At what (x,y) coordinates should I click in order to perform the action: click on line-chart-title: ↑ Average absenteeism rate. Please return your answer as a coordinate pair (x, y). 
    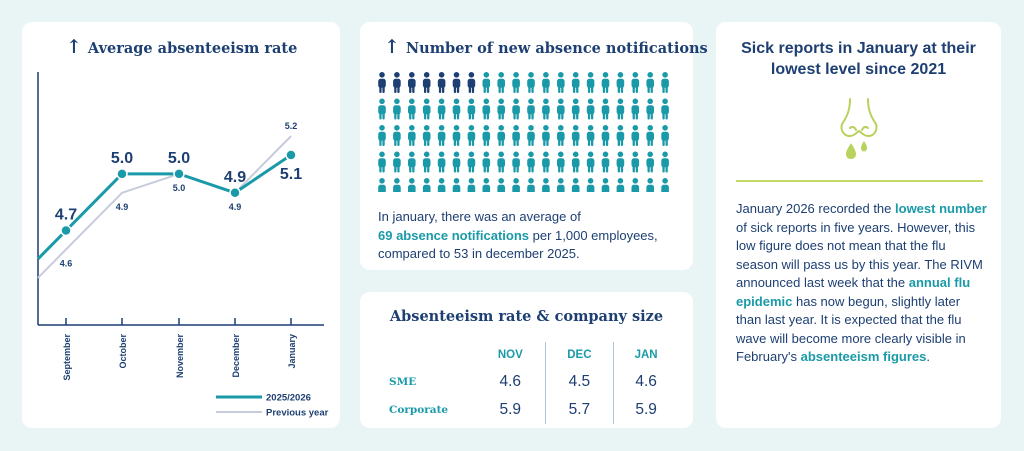
    Looking at the image, I should click on (181, 47).